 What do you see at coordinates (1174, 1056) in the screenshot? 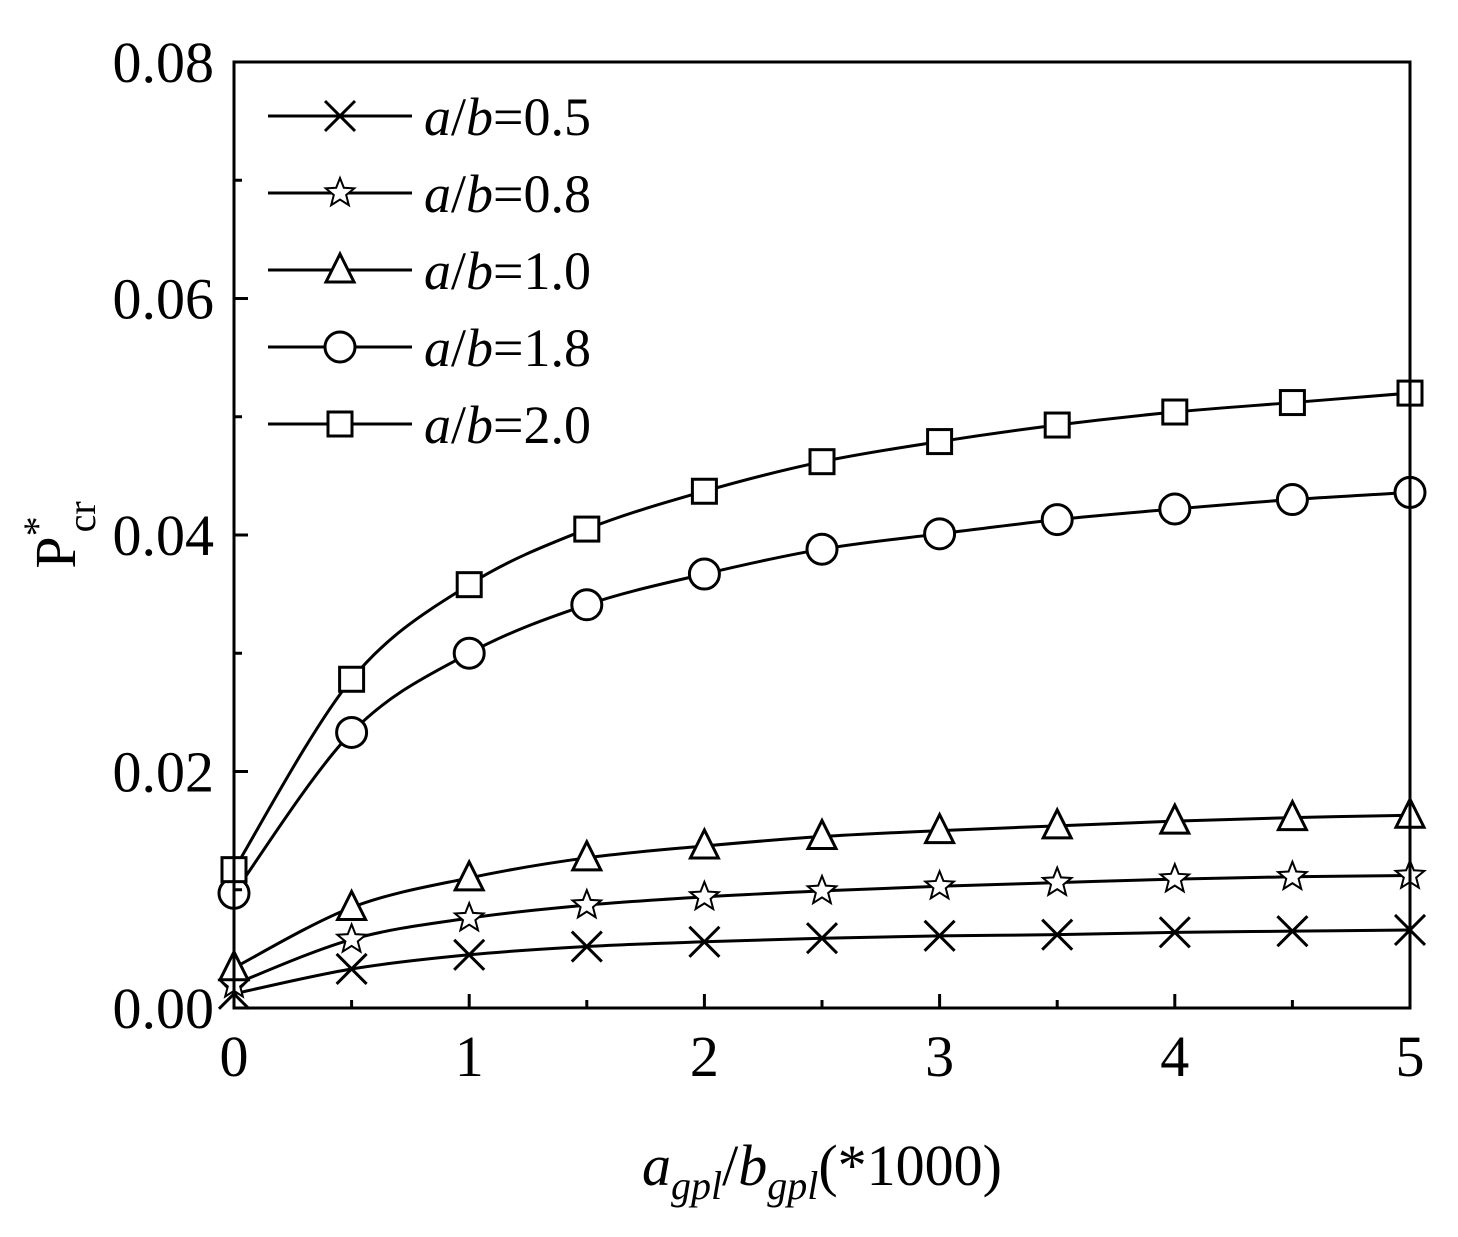
I see `x-tick-label: 4` at bounding box center [1174, 1056].